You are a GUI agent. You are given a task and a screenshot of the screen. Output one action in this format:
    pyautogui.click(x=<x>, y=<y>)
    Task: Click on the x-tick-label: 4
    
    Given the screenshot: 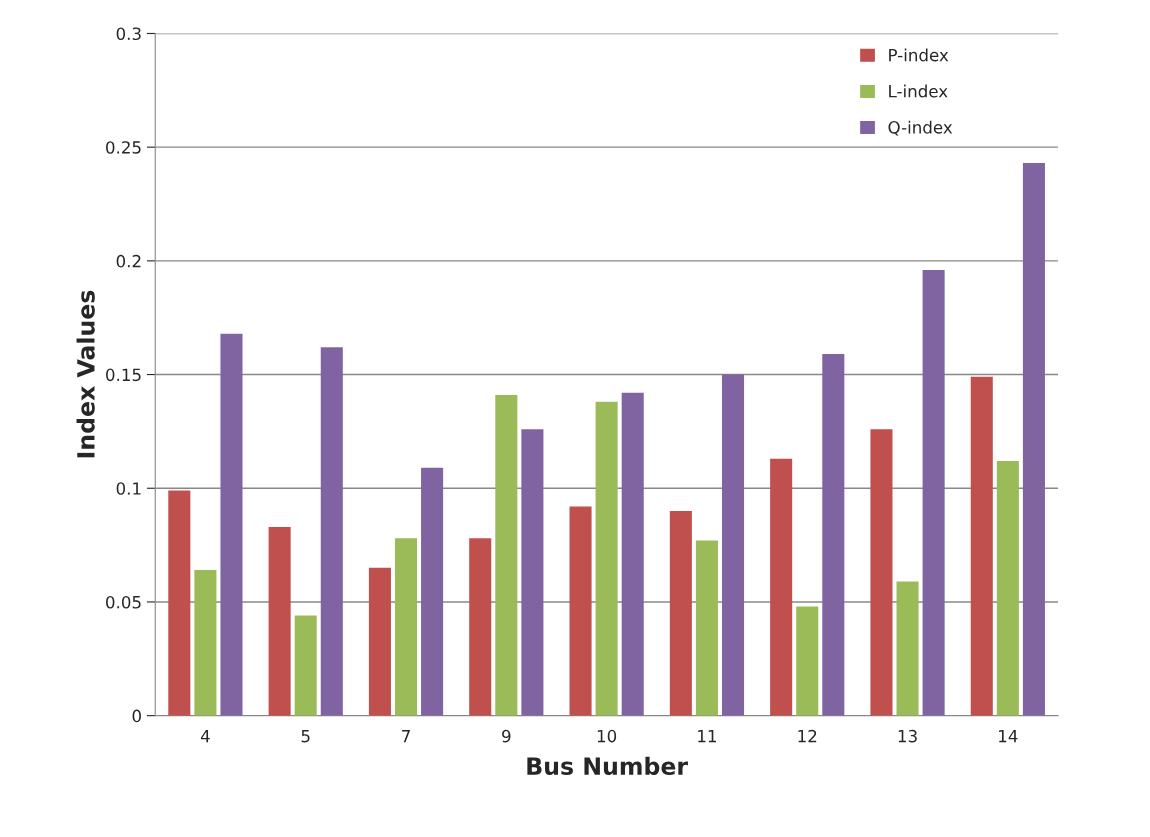 What is the action you would take?
    pyautogui.click(x=205, y=736)
    